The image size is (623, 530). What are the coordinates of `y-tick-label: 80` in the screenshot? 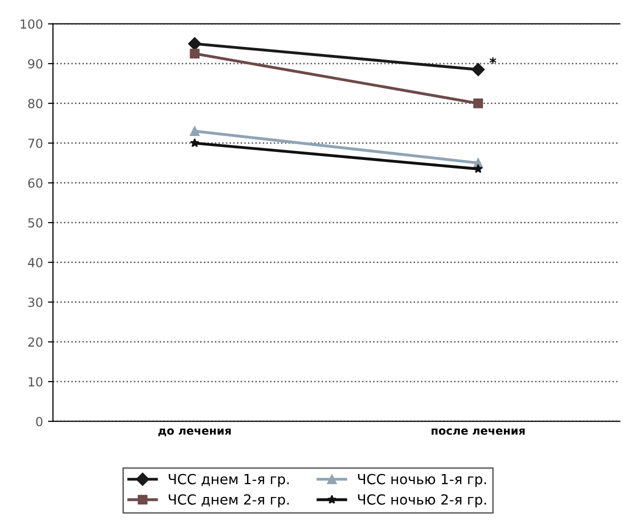 It's located at (35, 103).